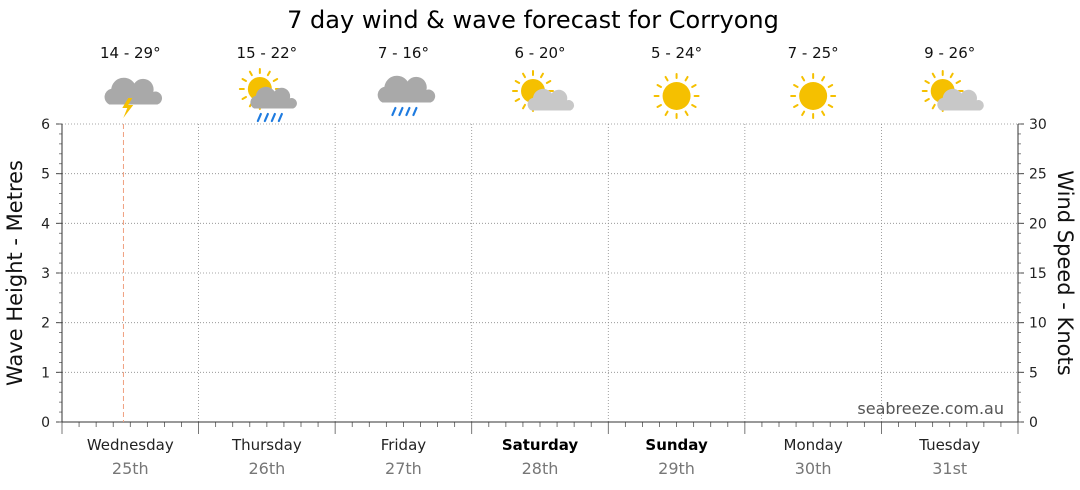 Image resolution: width=1080 pixels, height=490 pixels. I want to click on left-tick-label: 6, so click(45, 125).